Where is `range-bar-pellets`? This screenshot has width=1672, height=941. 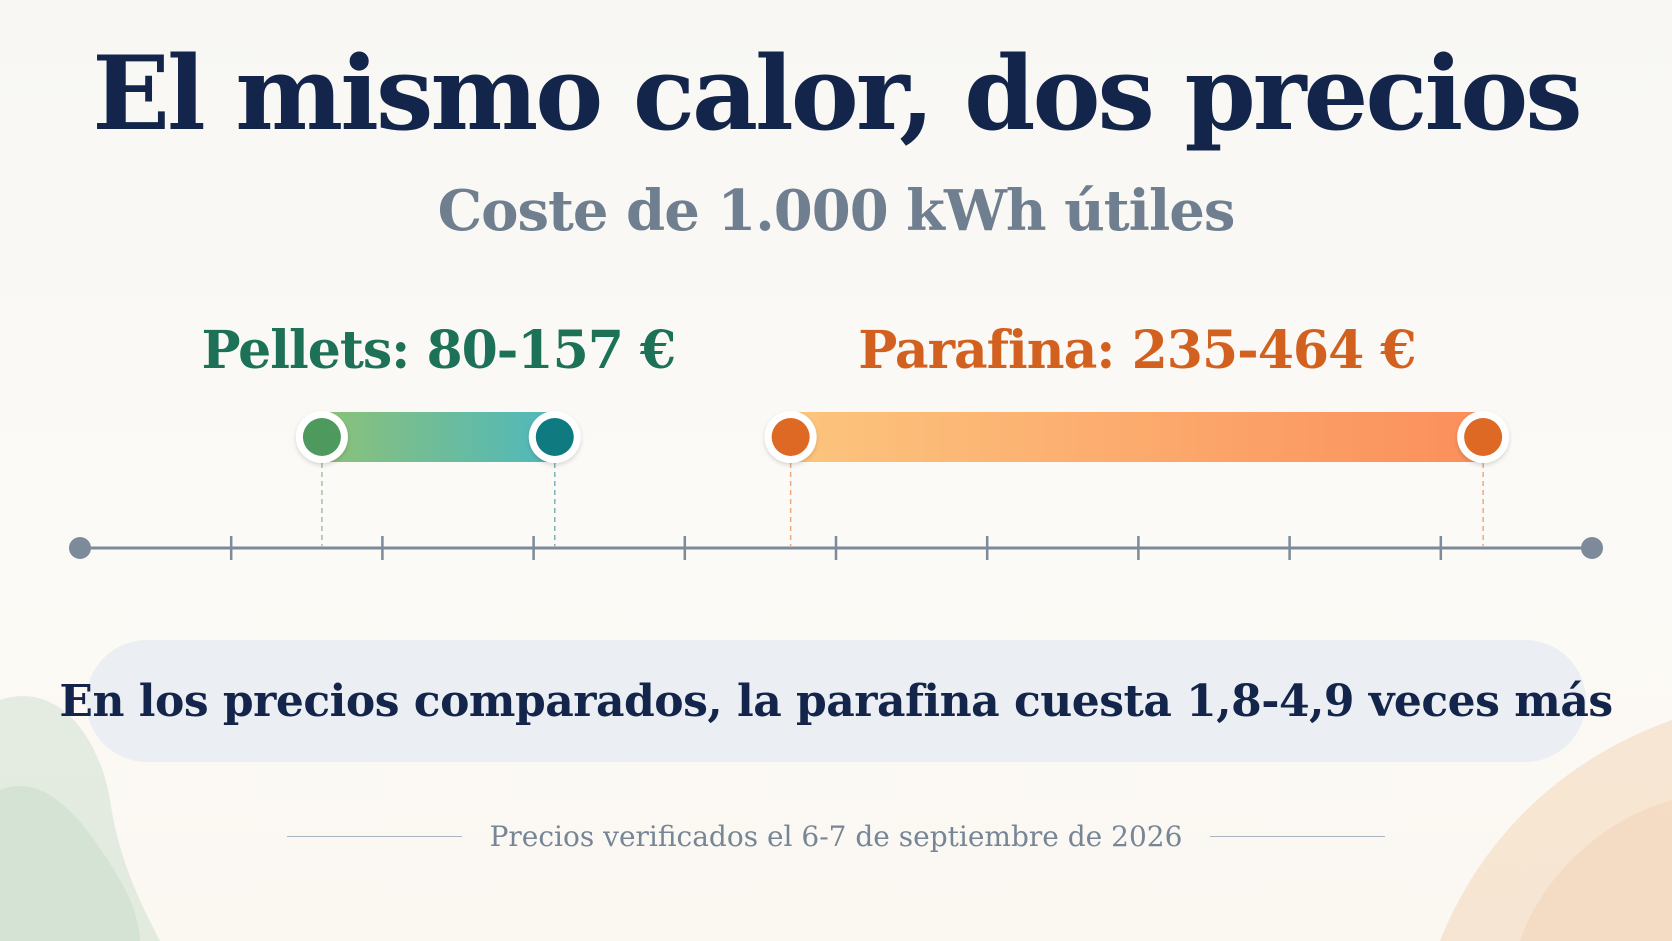 range-bar-pellets is located at coordinates (438, 437).